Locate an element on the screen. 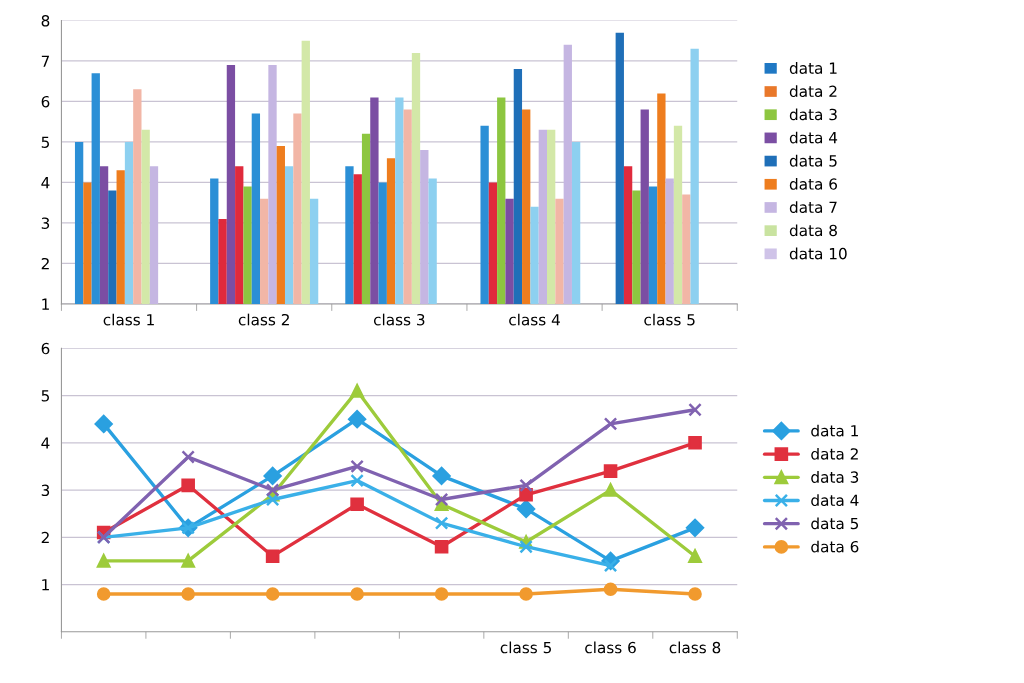 The width and height of the screenshot is (1024, 683). x-tick-label: class 8 is located at coordinates (695, 647).